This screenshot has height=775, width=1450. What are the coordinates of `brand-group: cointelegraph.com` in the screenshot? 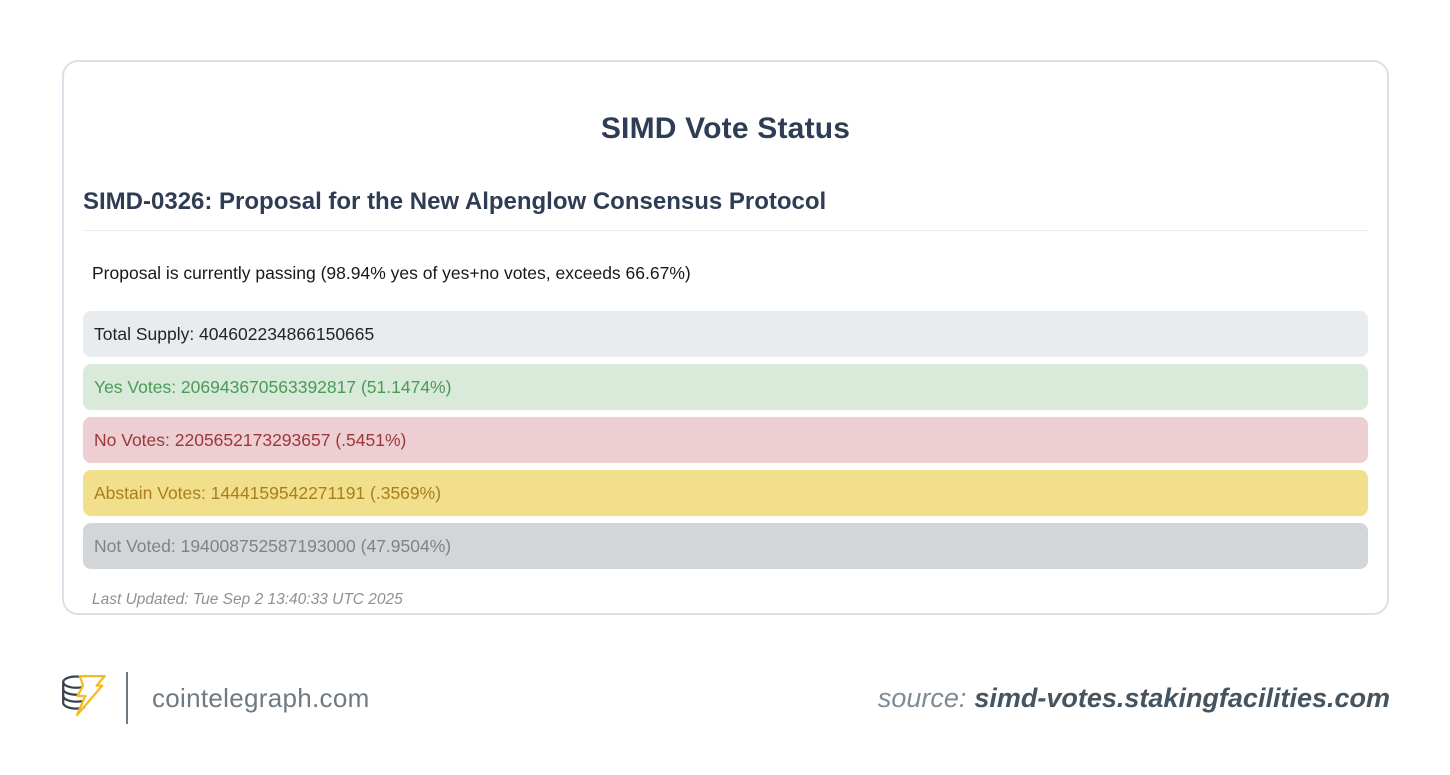 It's located at (214, 698).